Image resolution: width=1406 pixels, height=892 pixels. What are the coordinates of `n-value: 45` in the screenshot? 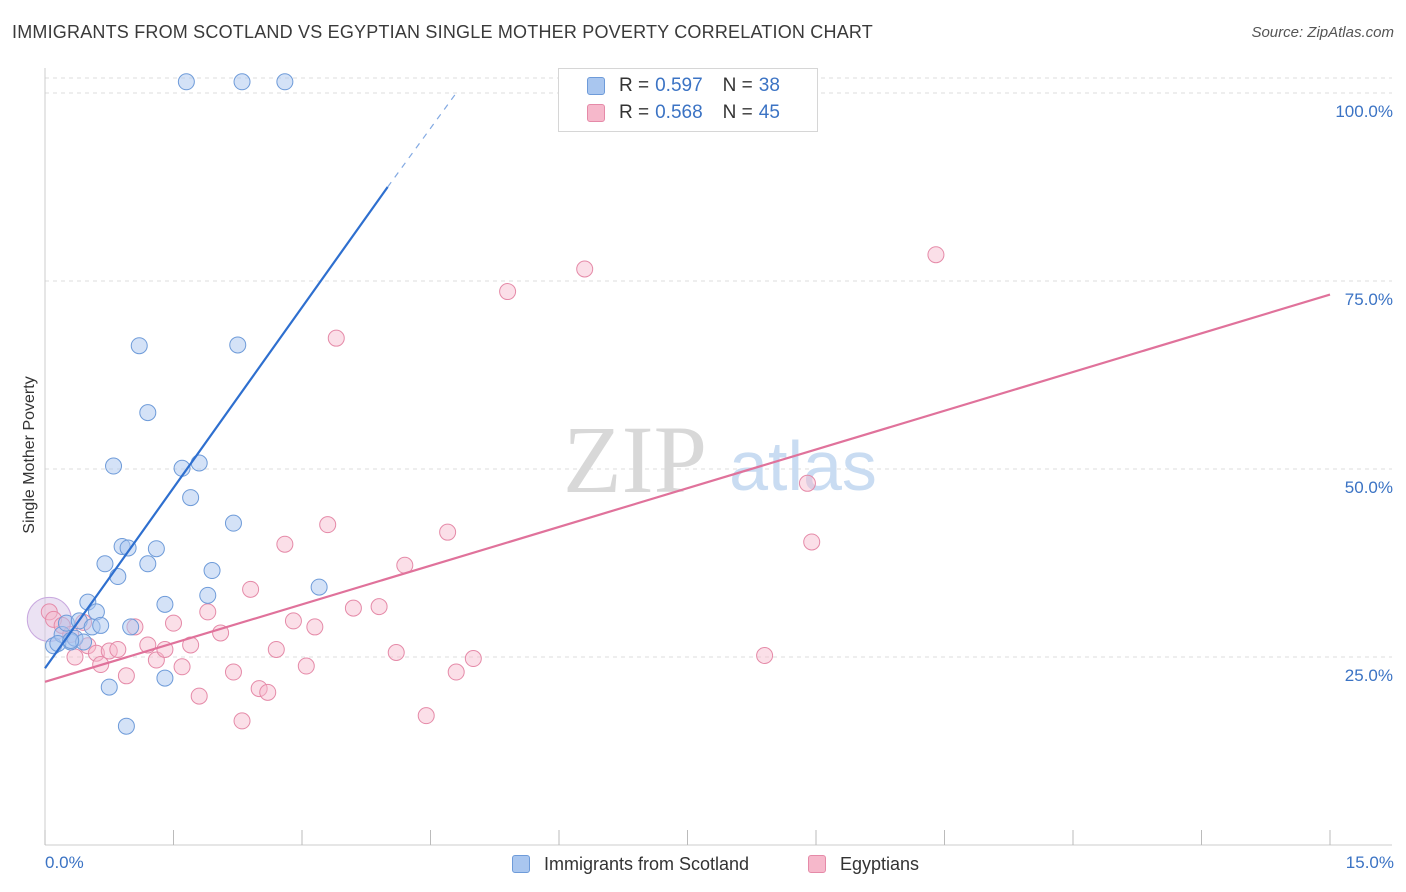 It's located at (769, 112).